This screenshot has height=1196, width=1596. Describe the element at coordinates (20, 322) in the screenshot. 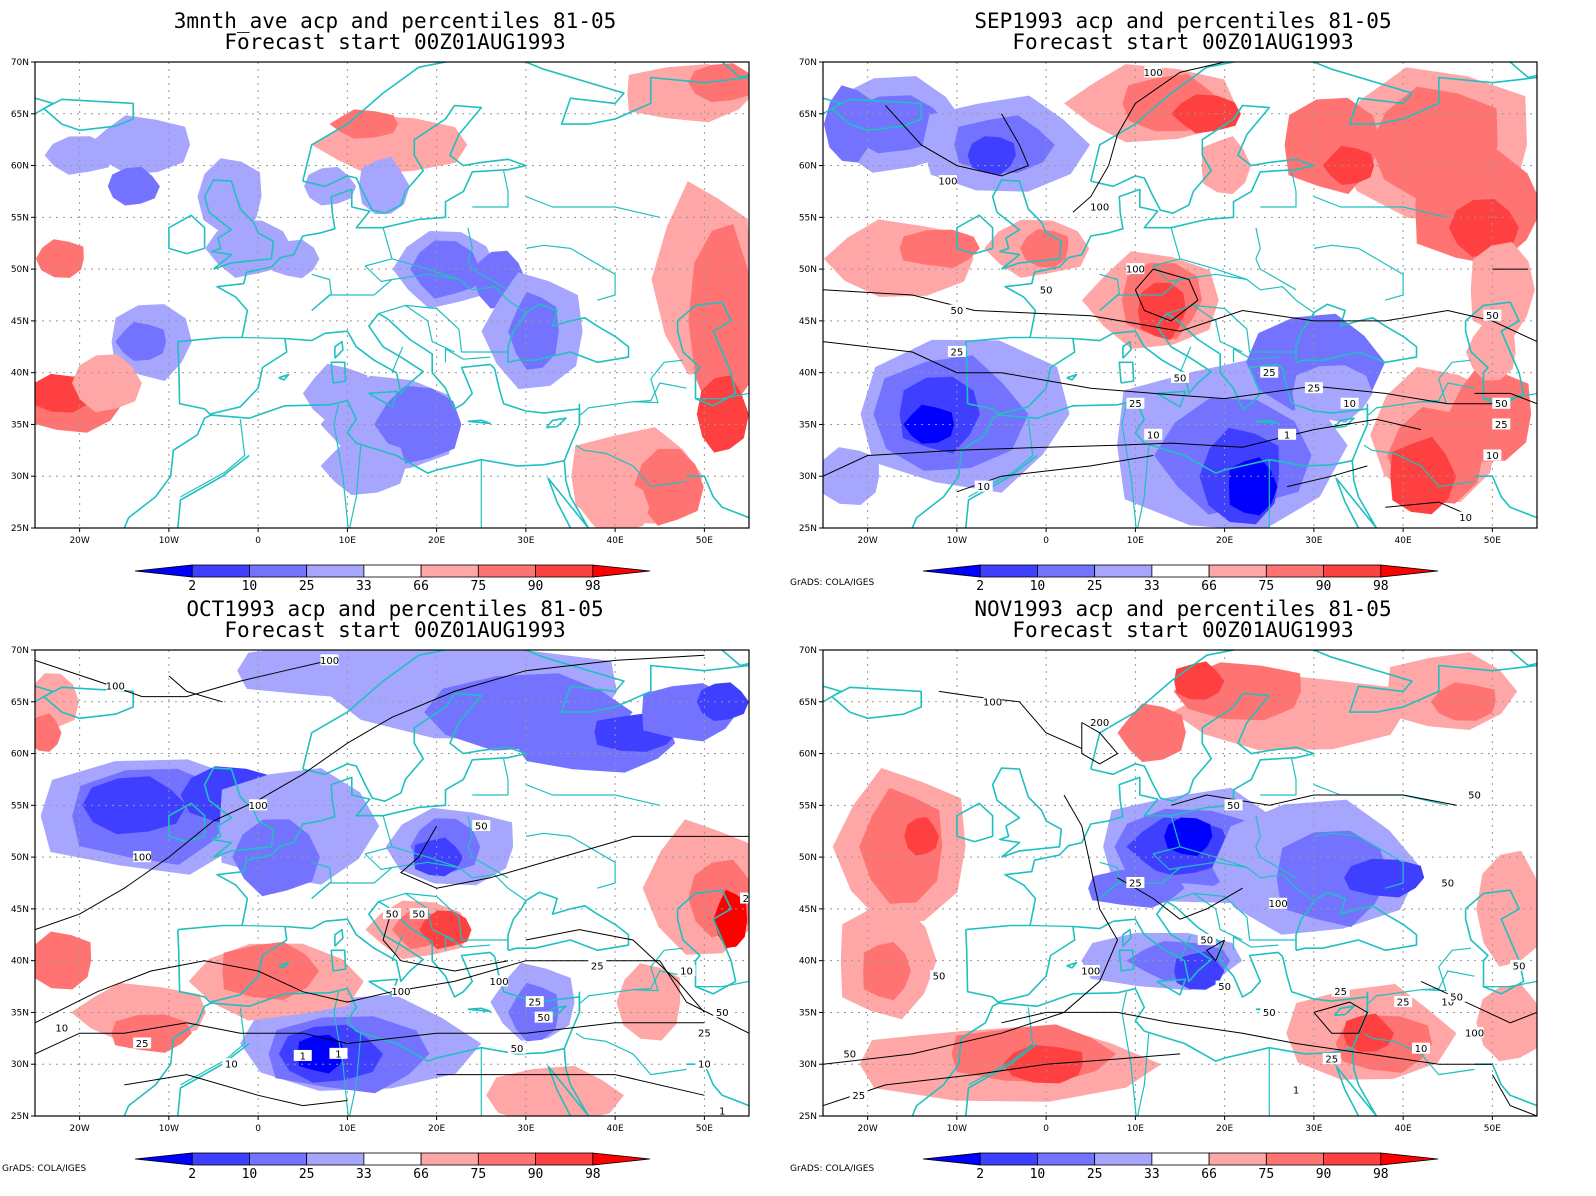

I see `lat-tick-label: 45N` at that location.